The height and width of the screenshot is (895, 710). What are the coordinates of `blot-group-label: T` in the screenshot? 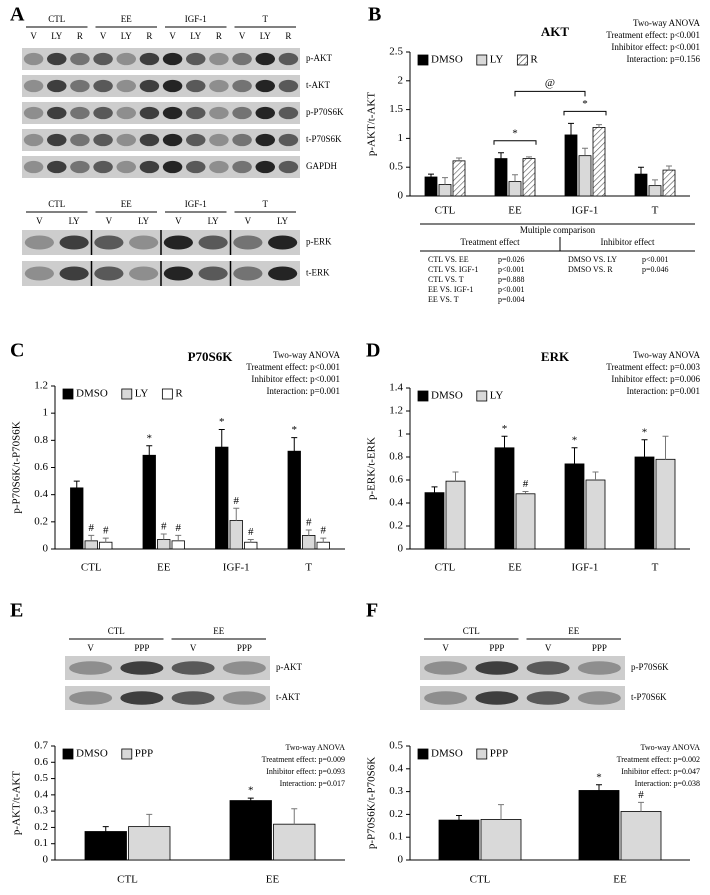 It's located at (266, 204).